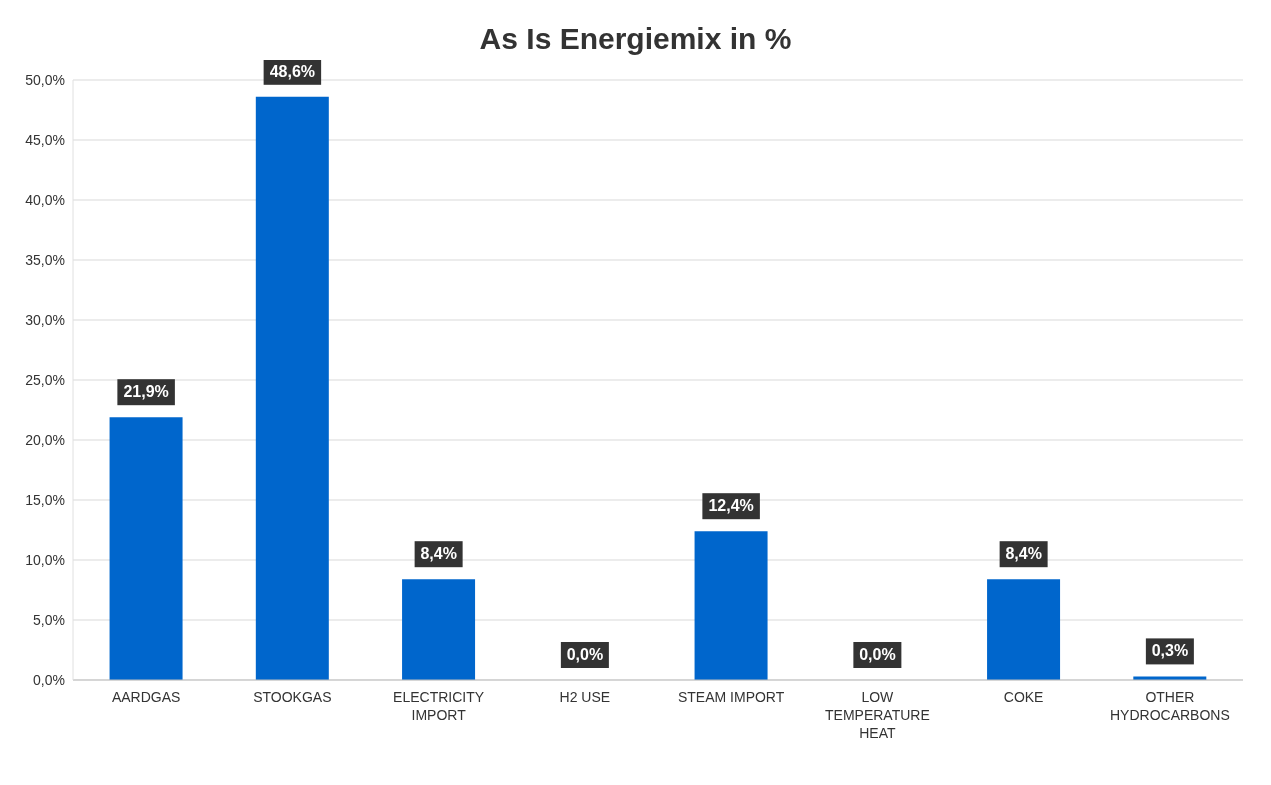 This screenshot has height=785, width=1271. I want to click on y-tick-label: 20,0%, so click(45, 439).